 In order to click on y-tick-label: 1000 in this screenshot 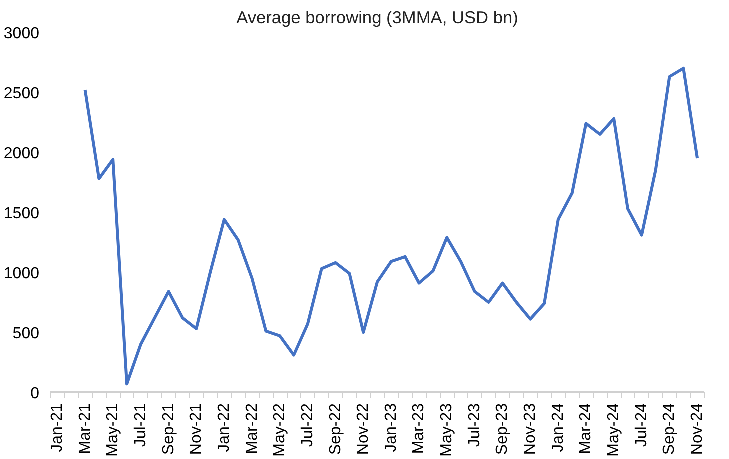, I will do `click(22, 274)`.